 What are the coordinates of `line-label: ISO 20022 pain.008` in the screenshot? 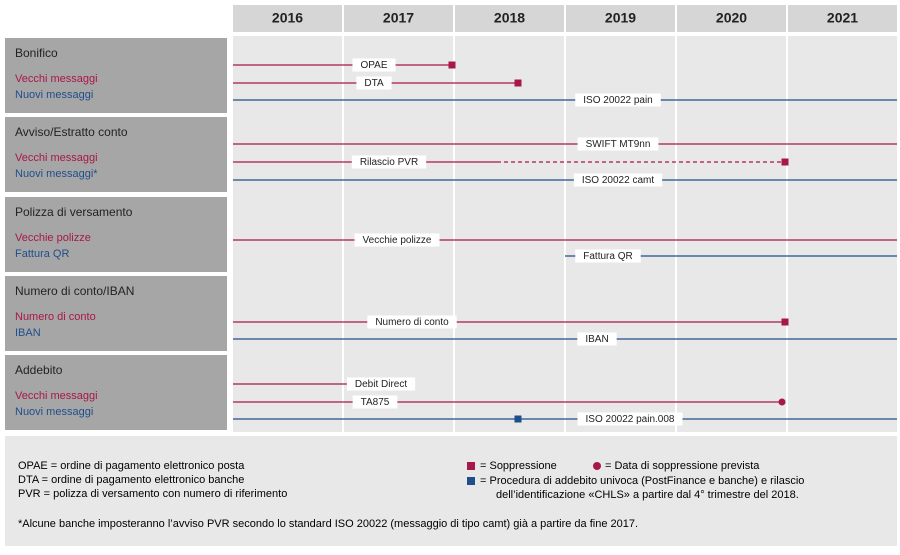 It's located at (630, 419).